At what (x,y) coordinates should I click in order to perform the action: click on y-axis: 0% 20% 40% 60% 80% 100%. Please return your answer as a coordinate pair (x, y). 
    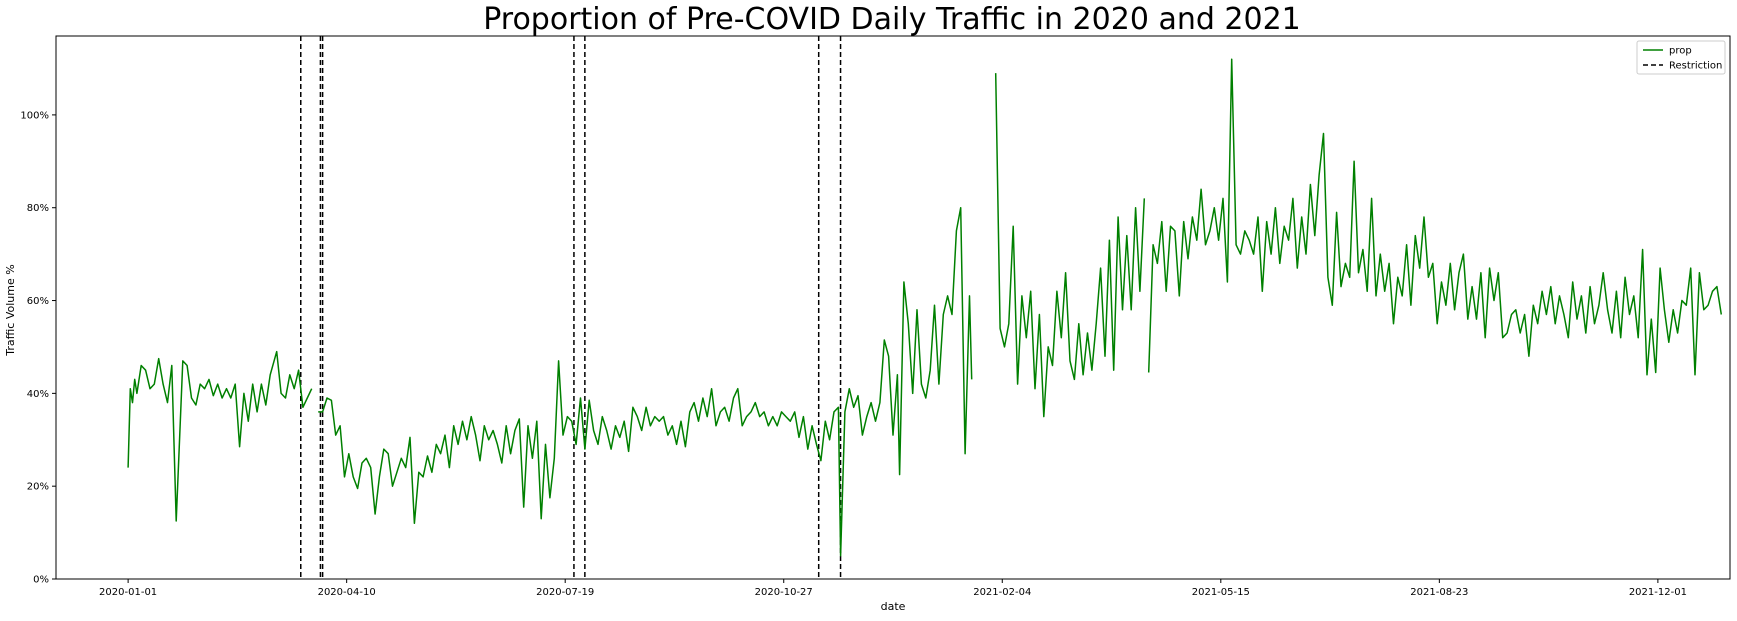
    Looking at the image, I should click on (38, 348).